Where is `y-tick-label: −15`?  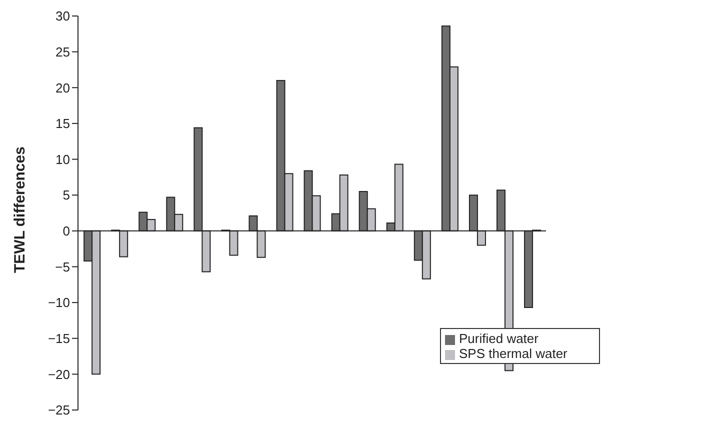 y-tick-label: −15 is located at coordinates (59, 338).